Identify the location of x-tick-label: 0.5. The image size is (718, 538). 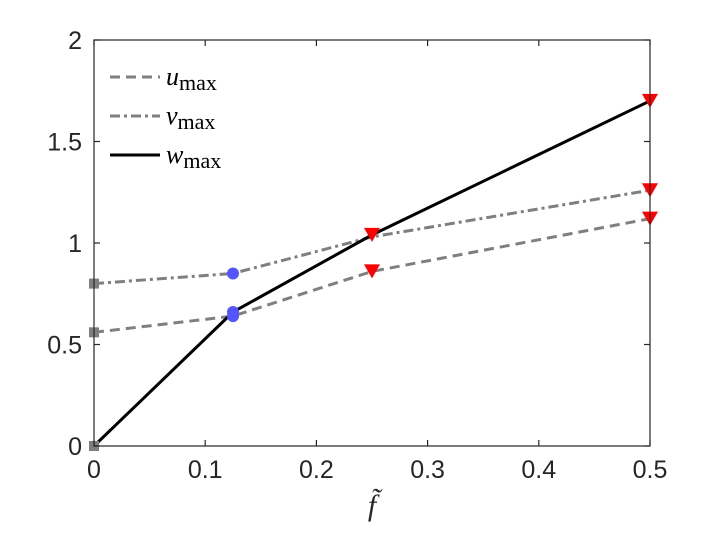
(650, 470).